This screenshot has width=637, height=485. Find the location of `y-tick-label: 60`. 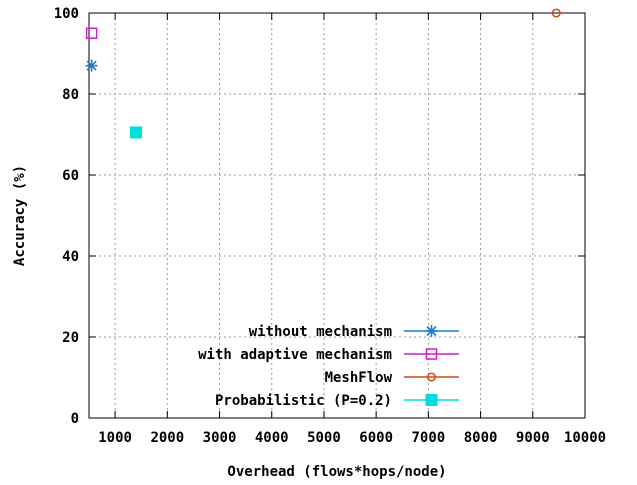

y-tick-label: 60 is located at coordinates (70, 176).